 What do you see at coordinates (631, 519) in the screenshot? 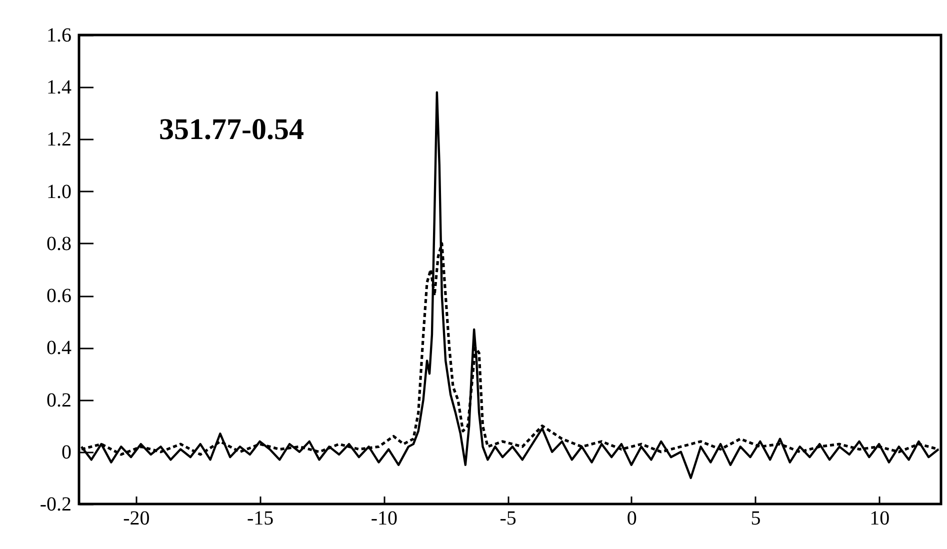
I see `x-tick-label: 0` at bounding box center [631, 519].